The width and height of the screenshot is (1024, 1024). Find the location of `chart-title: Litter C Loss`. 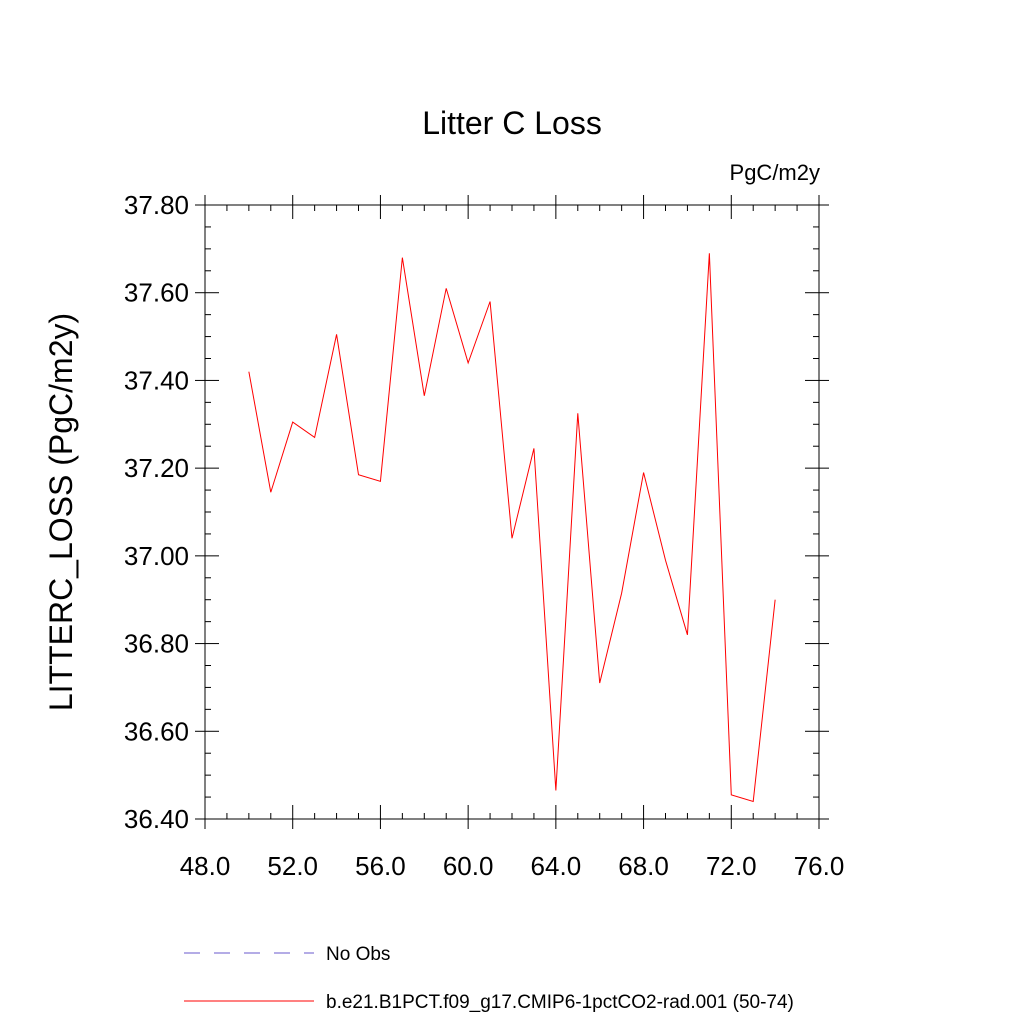

chart-title: Litter C Loss is located at coordinates (512, 123).